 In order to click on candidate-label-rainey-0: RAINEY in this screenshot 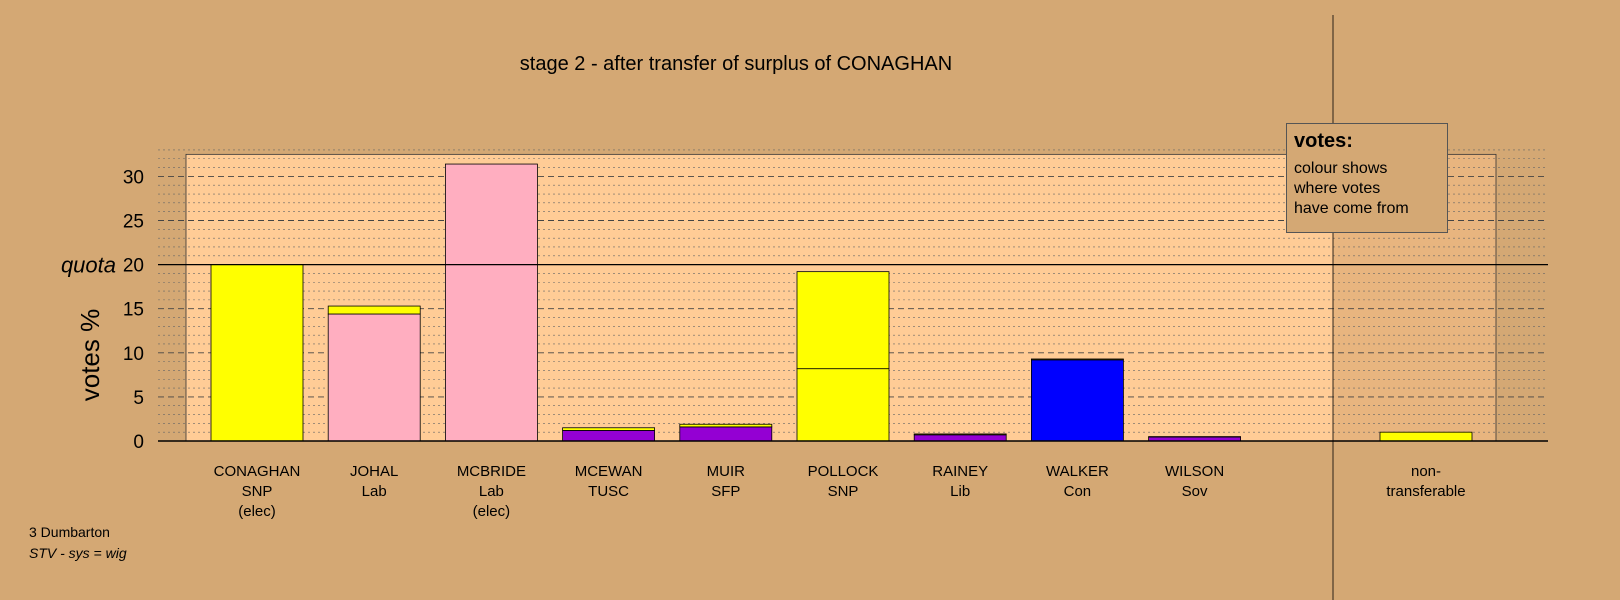, I will do `click(960, 471)`.